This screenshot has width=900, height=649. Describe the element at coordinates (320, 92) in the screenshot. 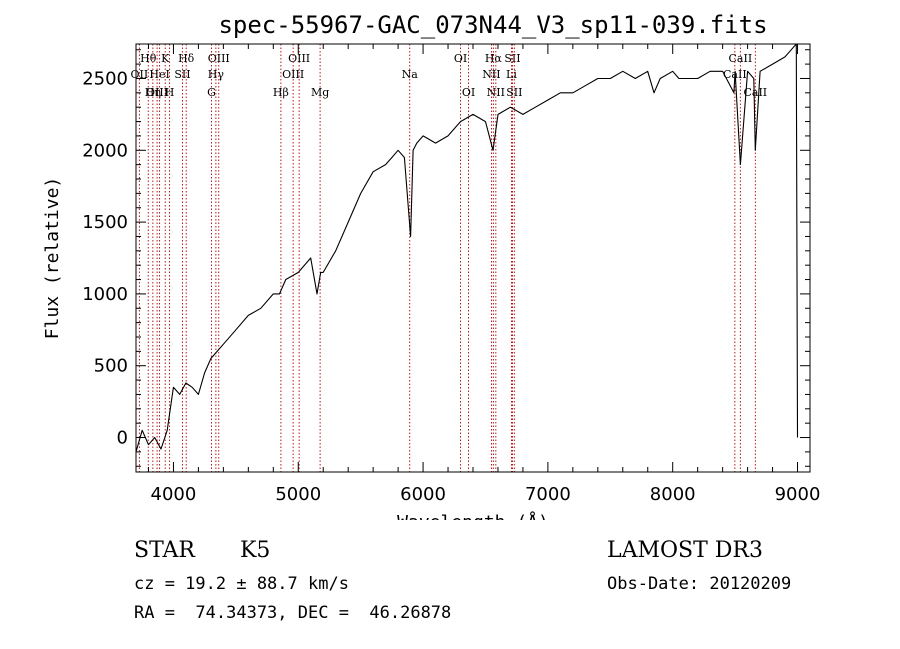

I see `spectral-line-label: Mg` at that location.